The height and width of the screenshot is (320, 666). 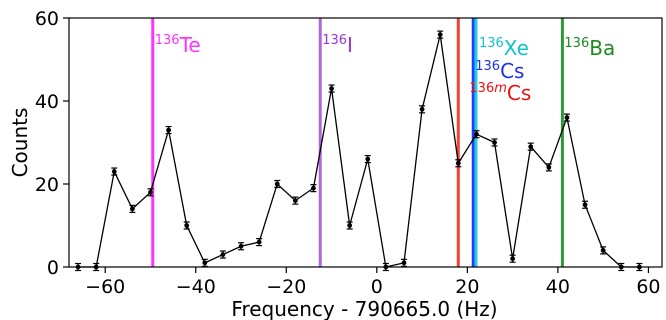 What do you see at coordinates (648, 287) in the screenshot?
I see `x-tick-label: 60` at bounding box center [648, 287].